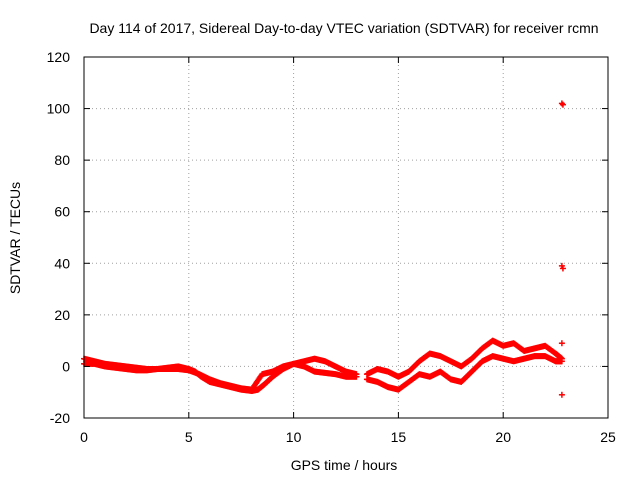  I want to click on y-tick-label: 100, so click(59, 109).